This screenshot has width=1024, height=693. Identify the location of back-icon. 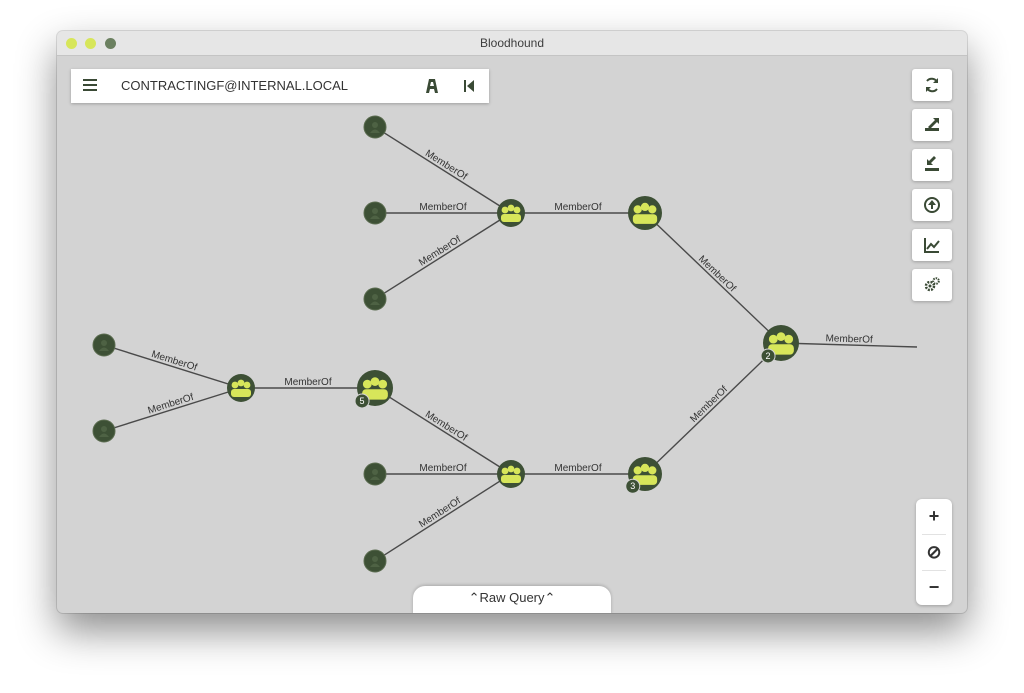
(469, 86).